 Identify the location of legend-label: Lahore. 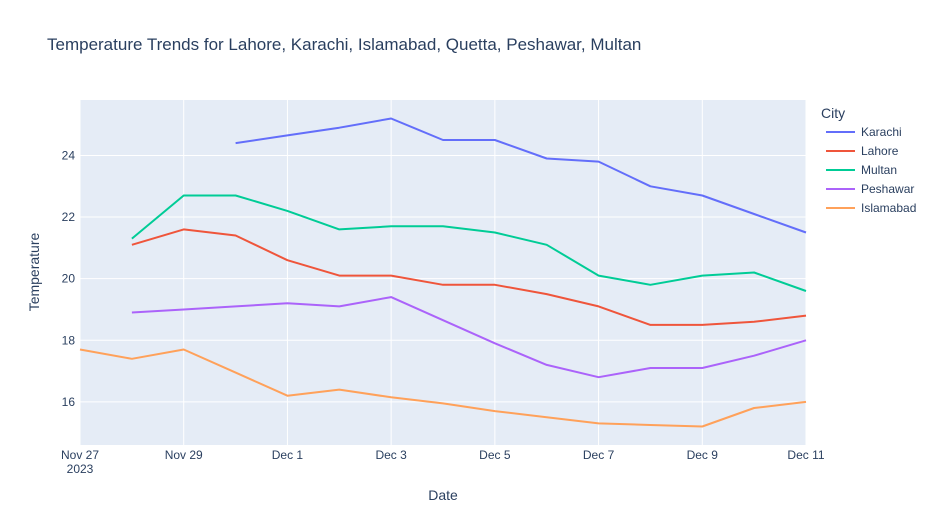
(880, 151).